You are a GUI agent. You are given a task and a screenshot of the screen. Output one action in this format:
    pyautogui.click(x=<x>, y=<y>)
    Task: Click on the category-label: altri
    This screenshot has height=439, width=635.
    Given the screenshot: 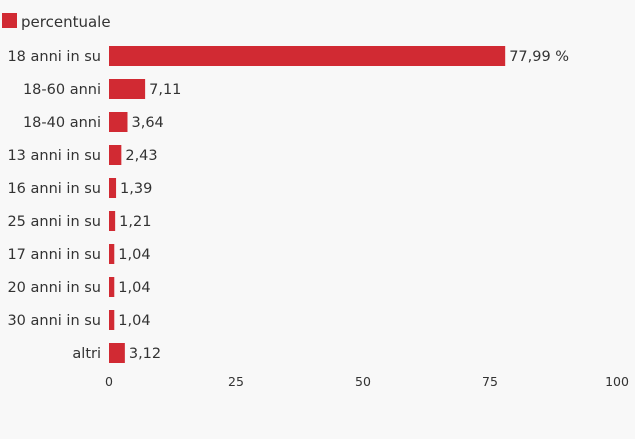 What is the action you would take?
    pyautogui.click(x=86, y=354)
    